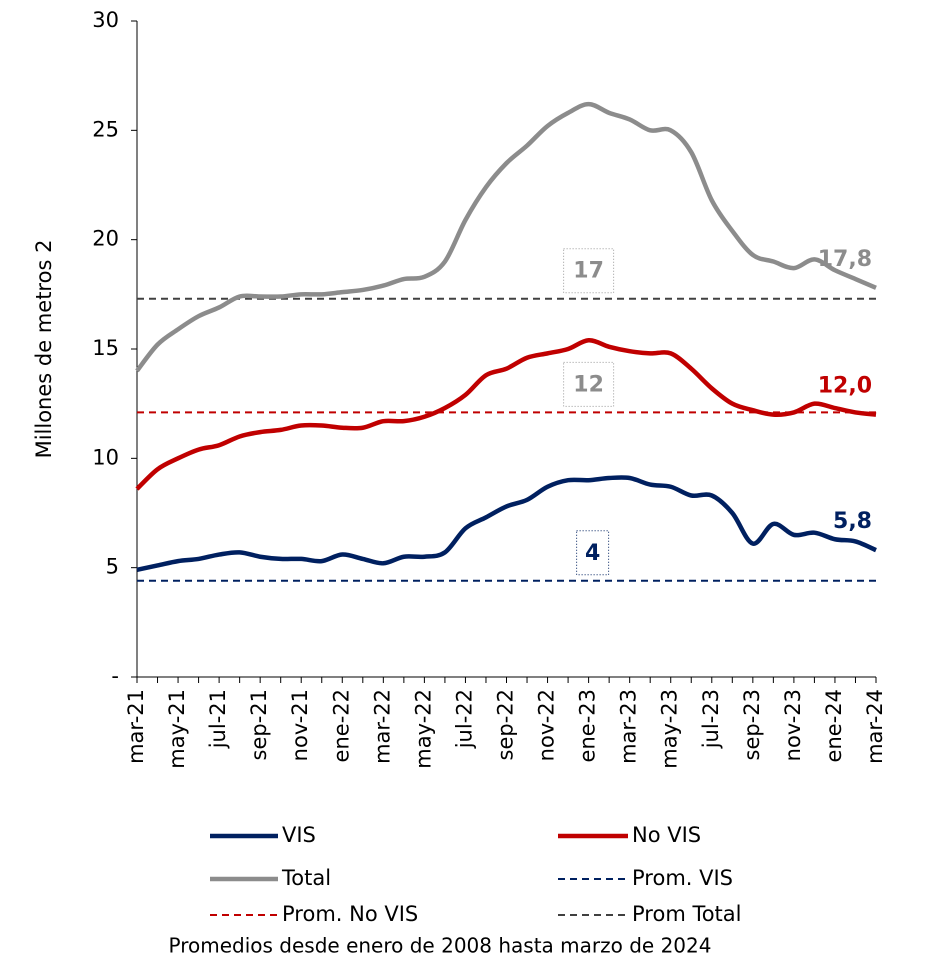 The image size is (927, 968). What do you see at coordinates (259, 725) in the screenshot?
I see `x-tick-label: sep-21` at bounding box center [259, 725].